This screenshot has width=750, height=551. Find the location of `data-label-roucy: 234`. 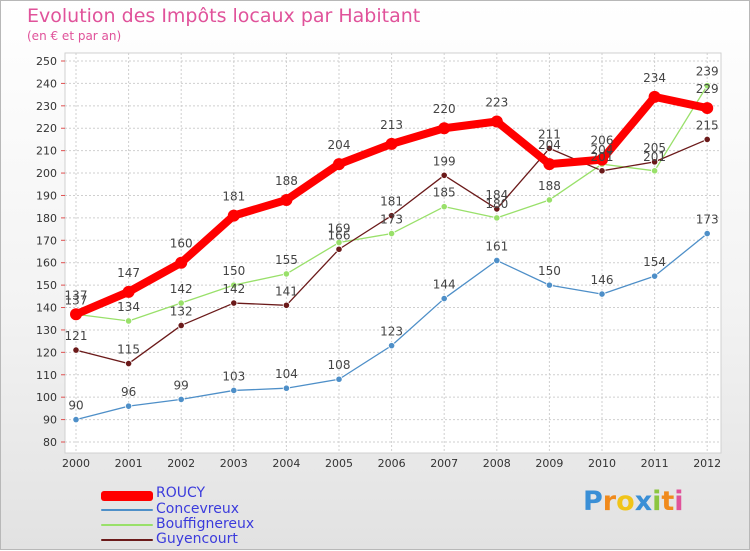

data-label-roucy: 234 is located at coordinates (654, 78).